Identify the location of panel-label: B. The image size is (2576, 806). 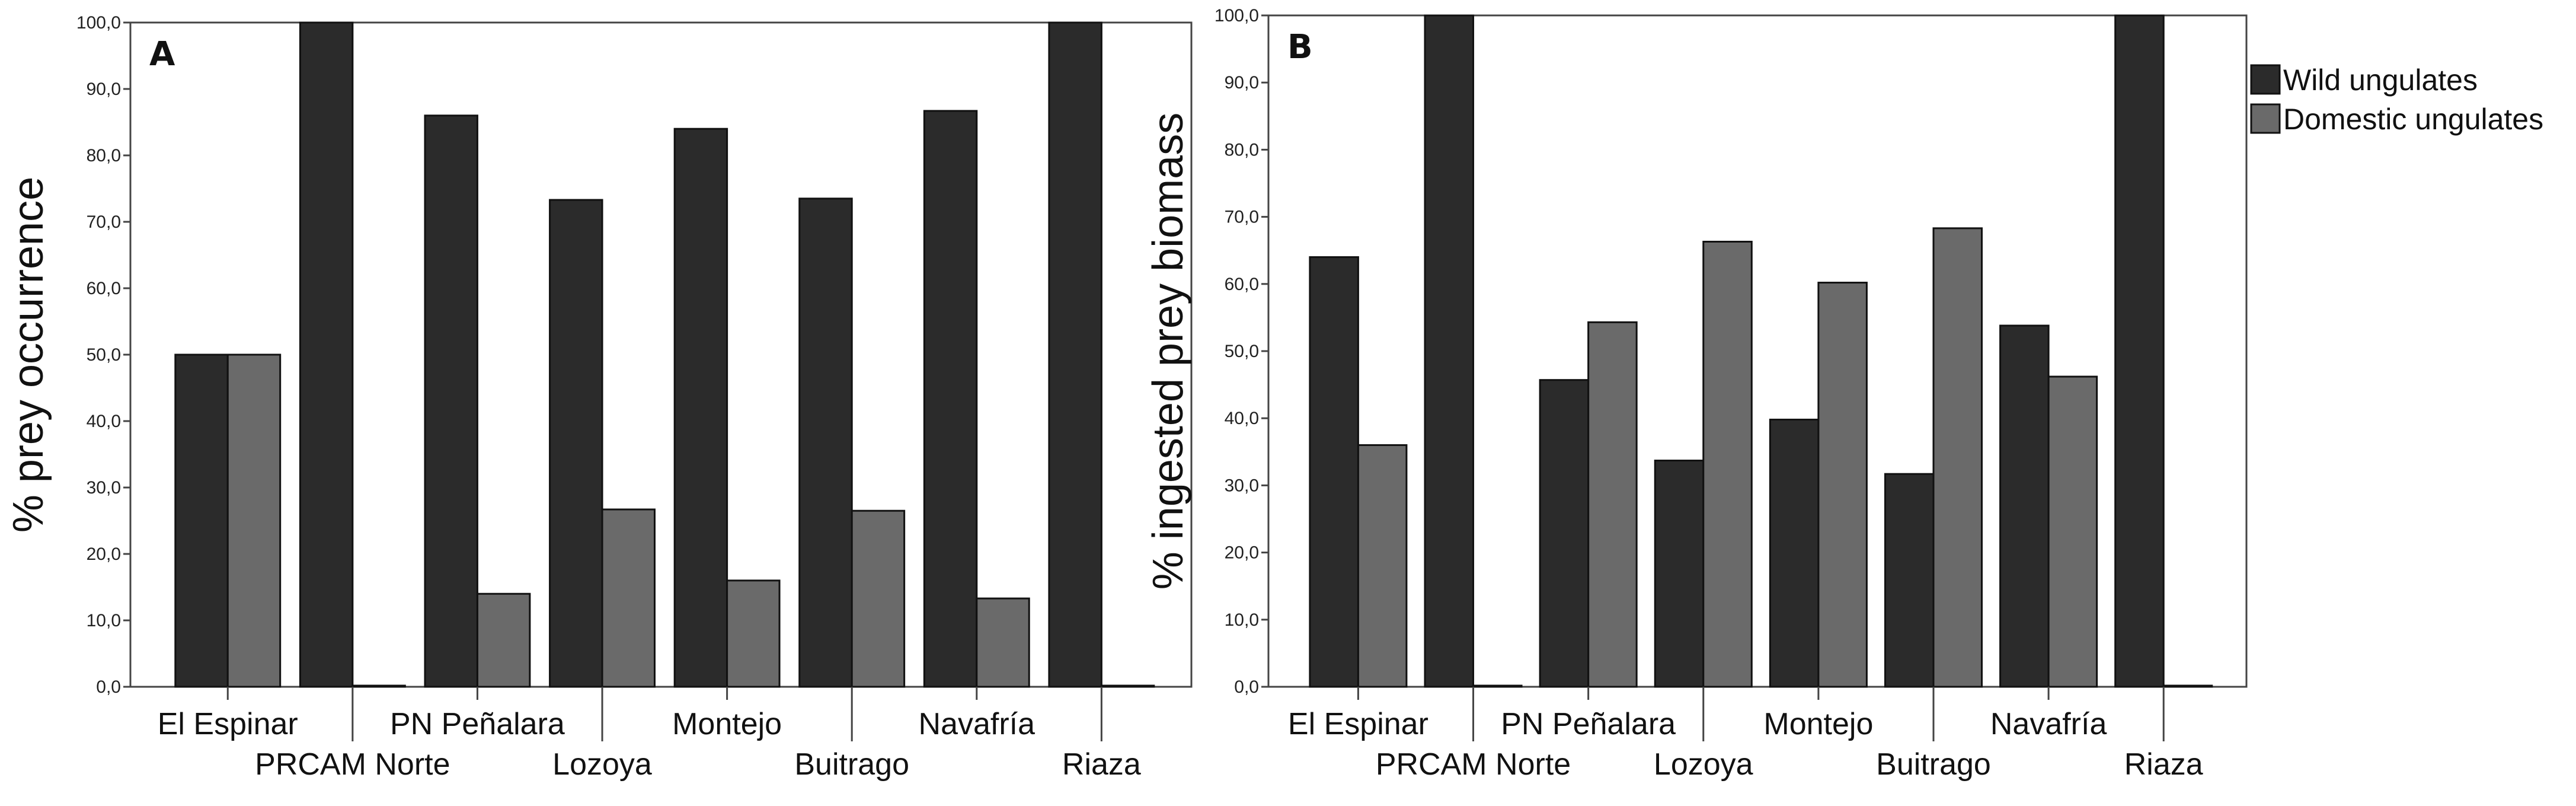
(1300, 47).